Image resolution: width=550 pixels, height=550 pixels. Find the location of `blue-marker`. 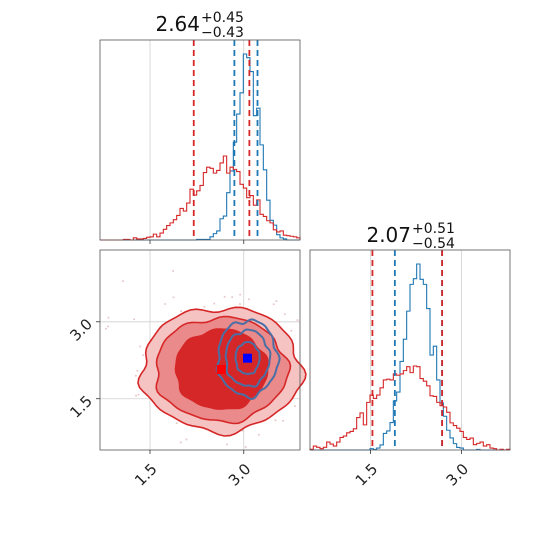

blue-marker is located at coordinates (247, 358).